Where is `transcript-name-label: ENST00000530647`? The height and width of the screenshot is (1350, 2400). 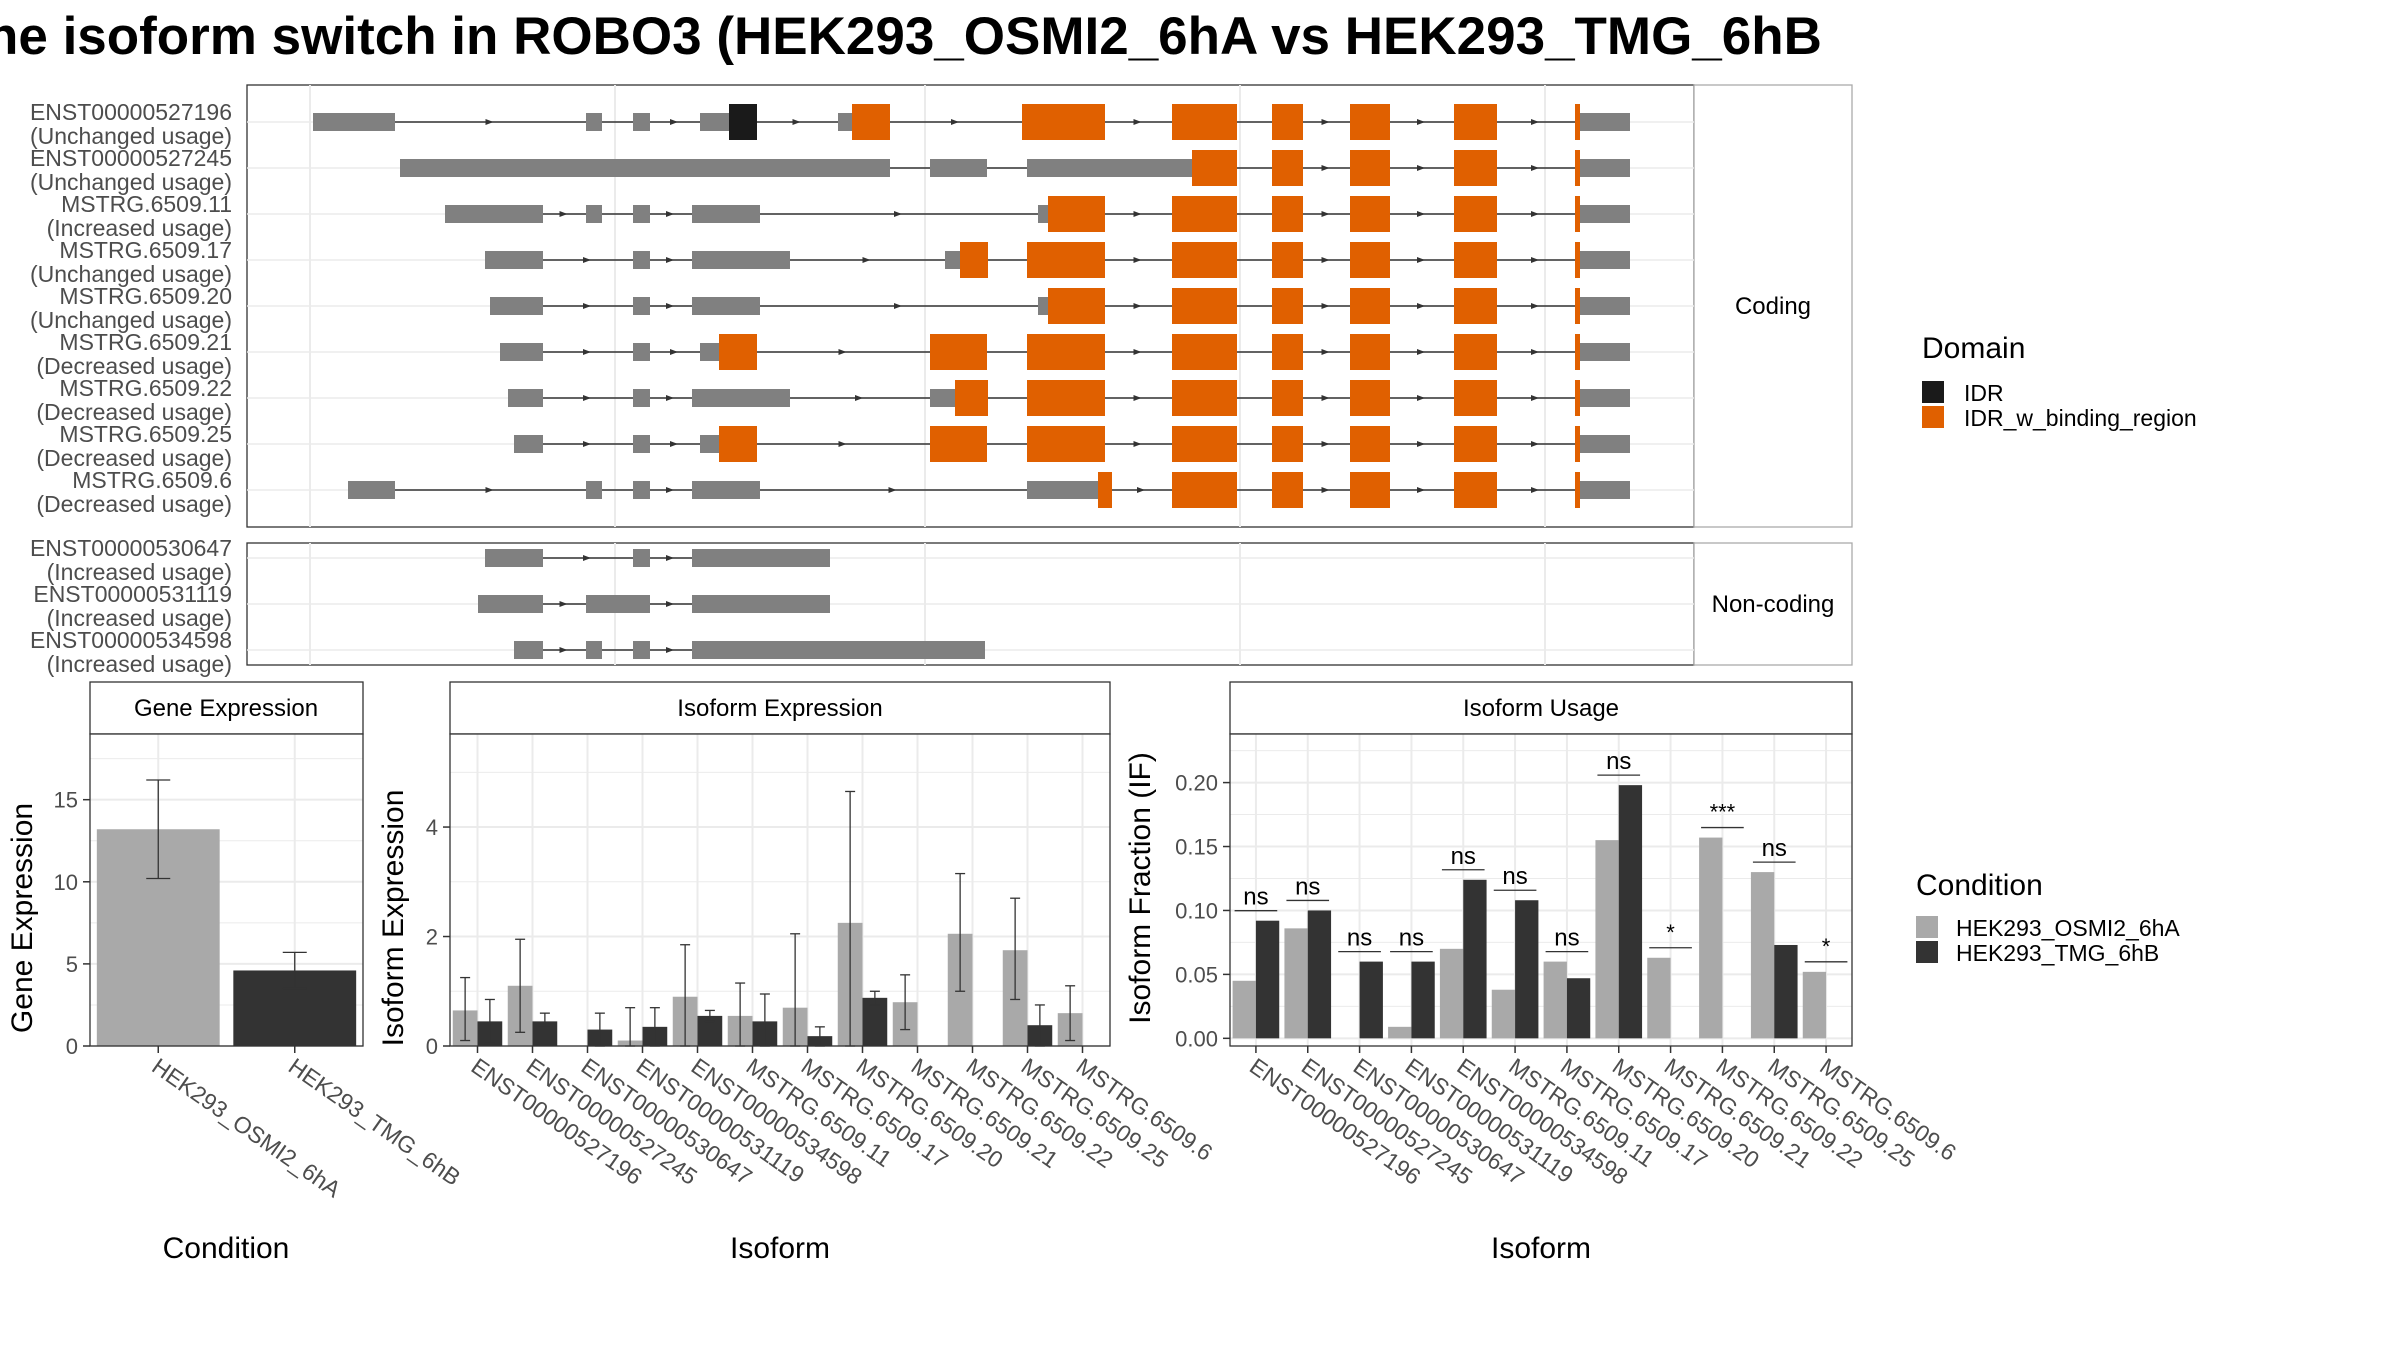 transcript-name-label: ENST00000530647 is located at coordinates (131, 548).